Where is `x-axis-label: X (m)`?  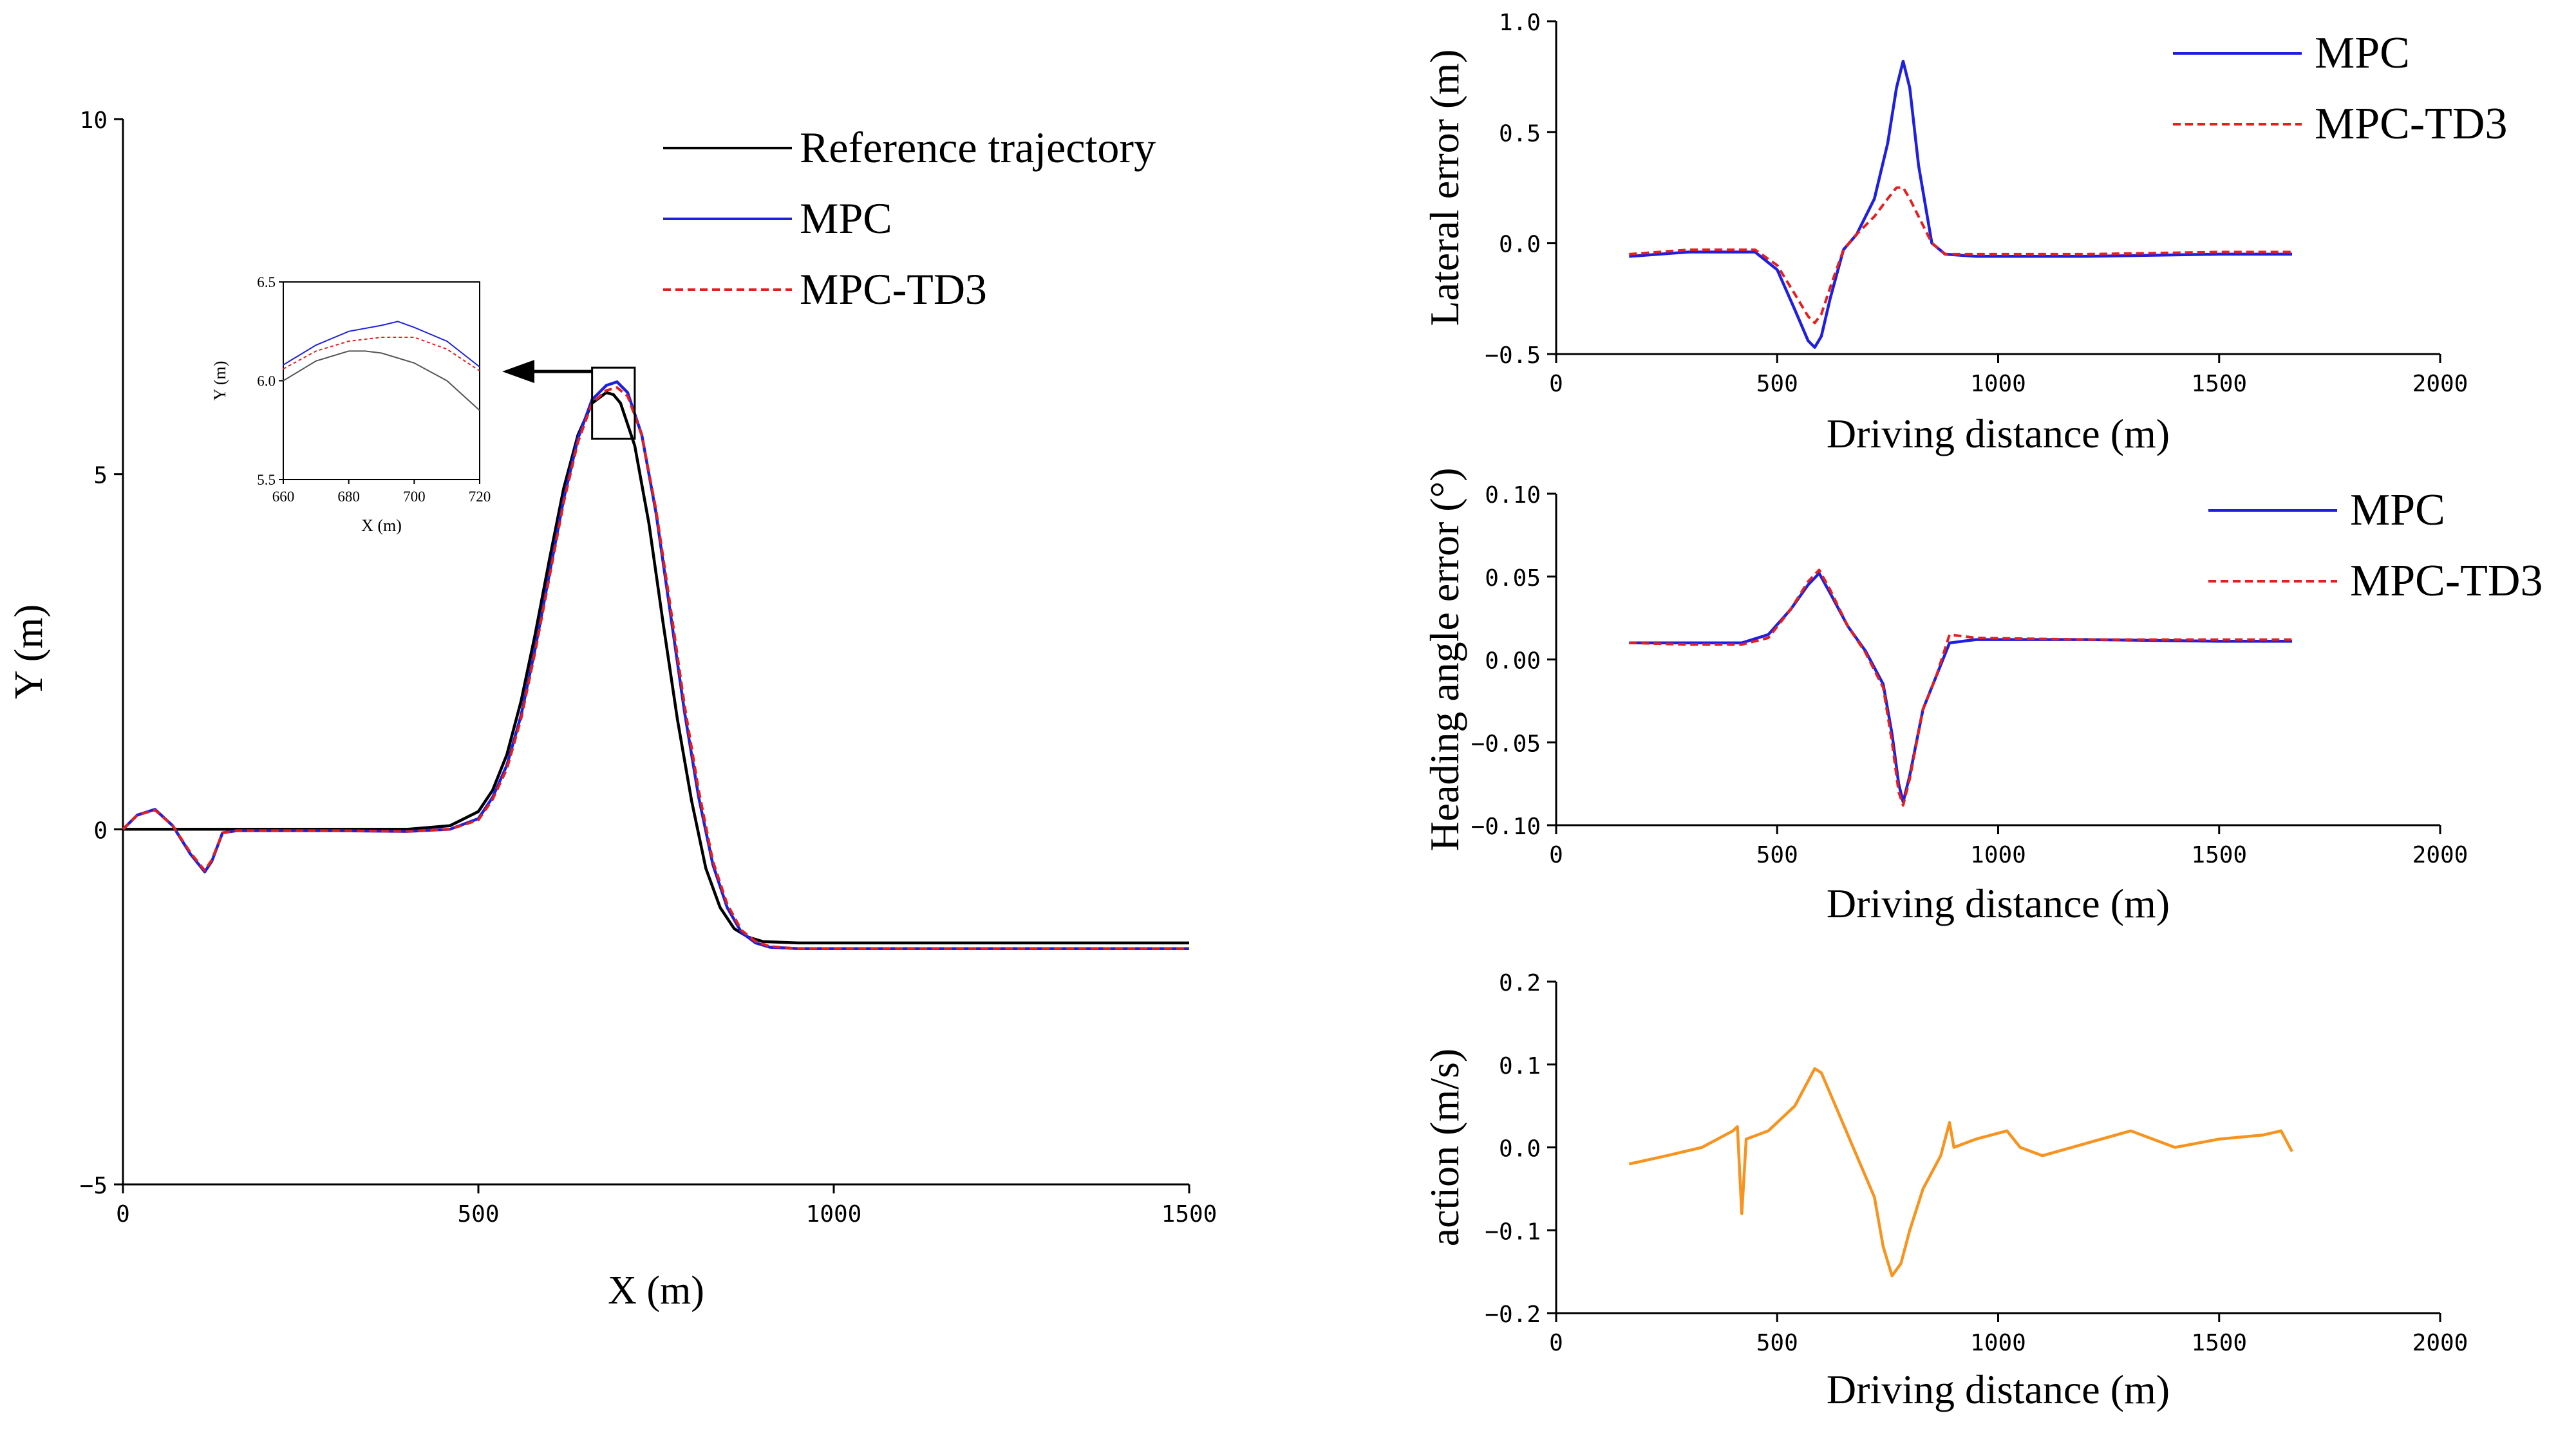
x-axis-label: X (m) is located at coordinates (656, 1290).